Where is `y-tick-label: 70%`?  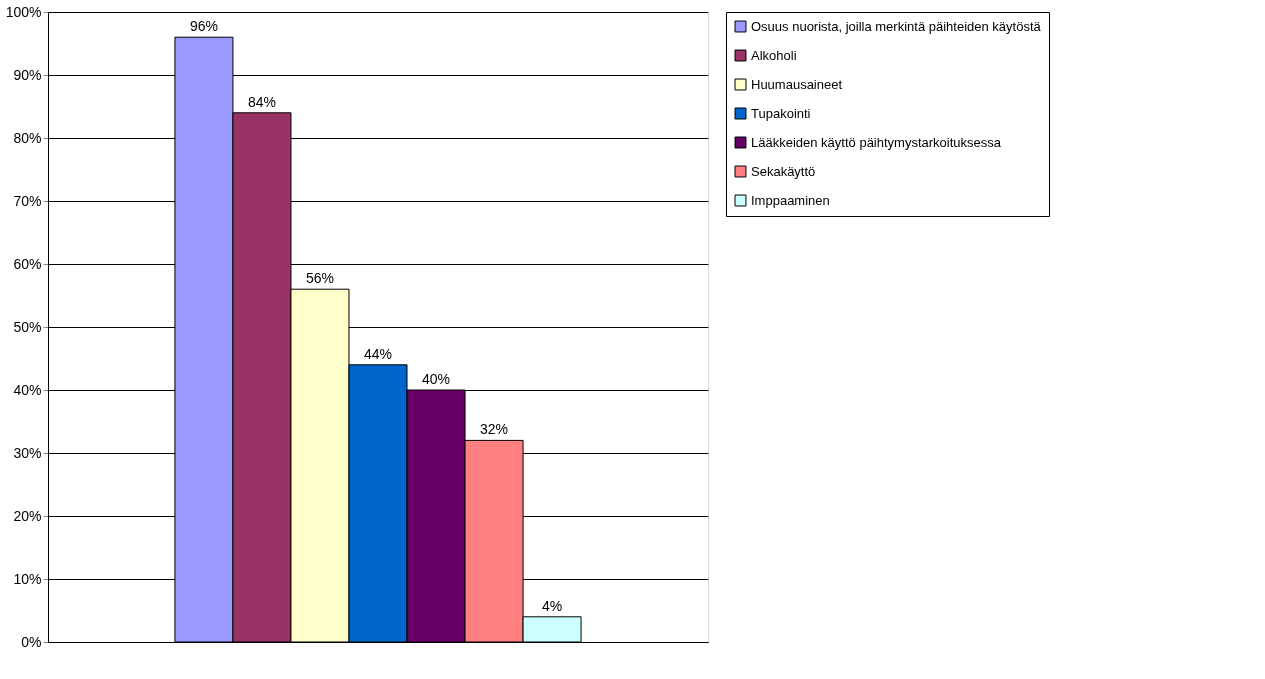 y-tick-label: 70% is located at coordinates (27, 200).